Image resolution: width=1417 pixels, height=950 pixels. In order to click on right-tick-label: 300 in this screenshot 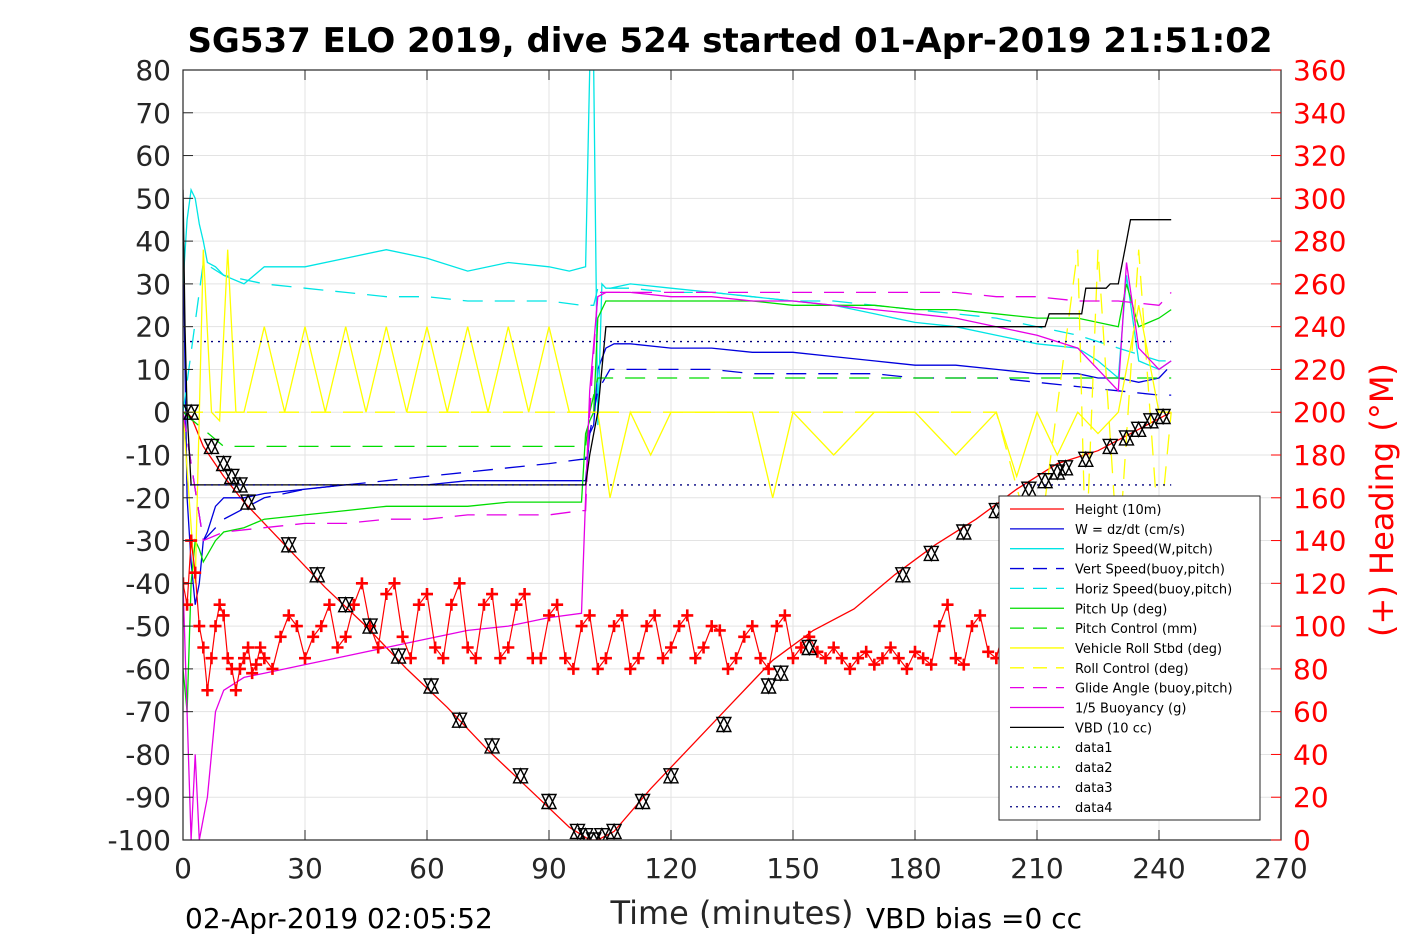, I will do `click(1319, 198)`.